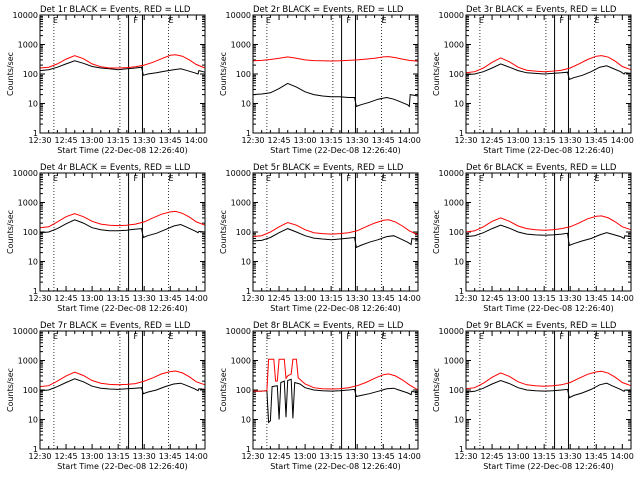  I want to click on panel-title: Det 2r BLACK = Events, RED = LLD, so click(328, 10).